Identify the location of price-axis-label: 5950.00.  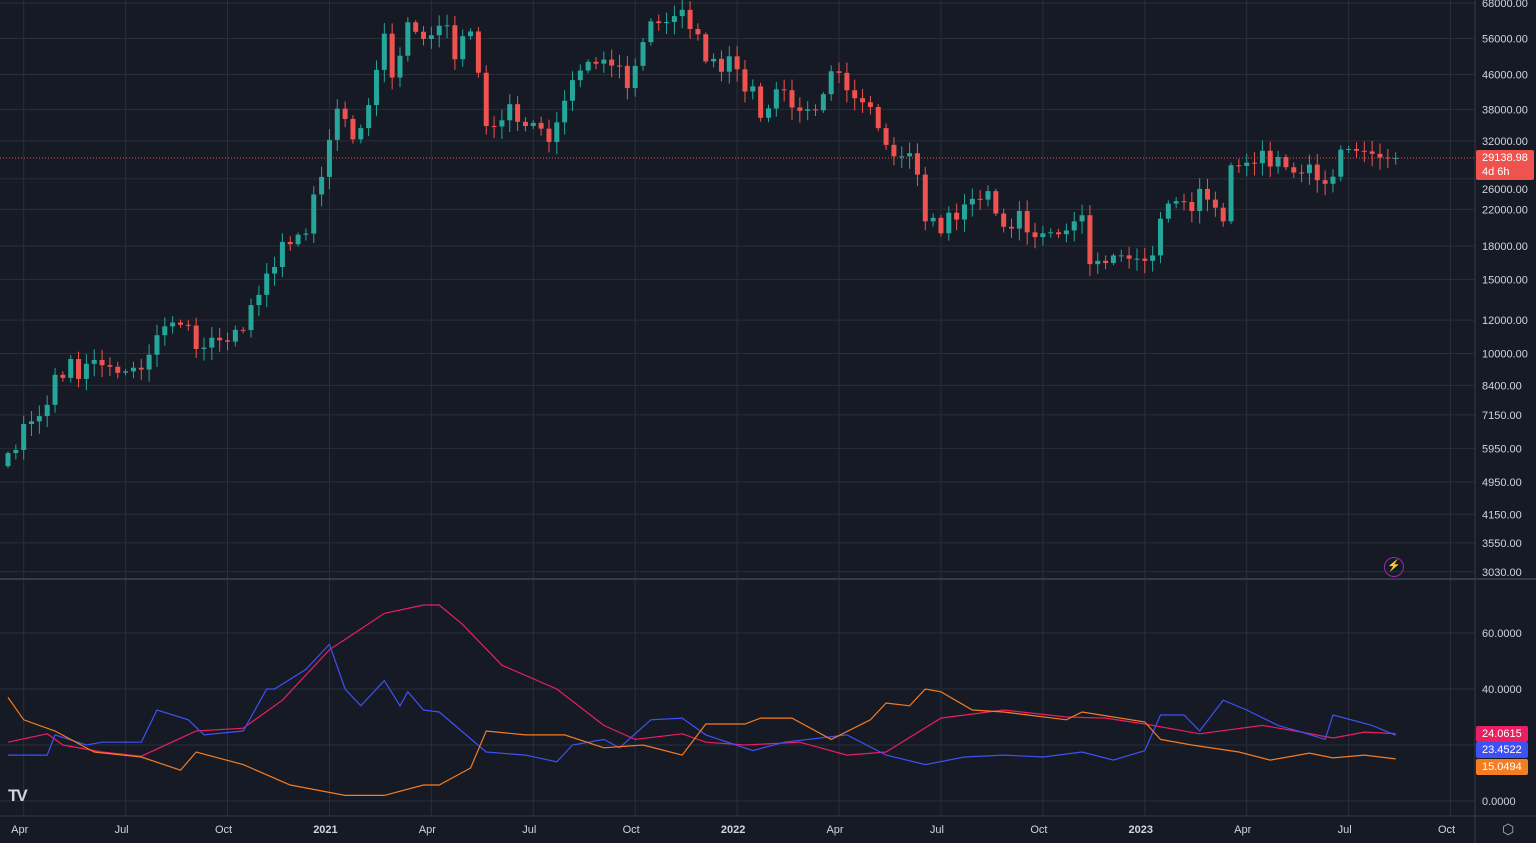
(1502, 449).